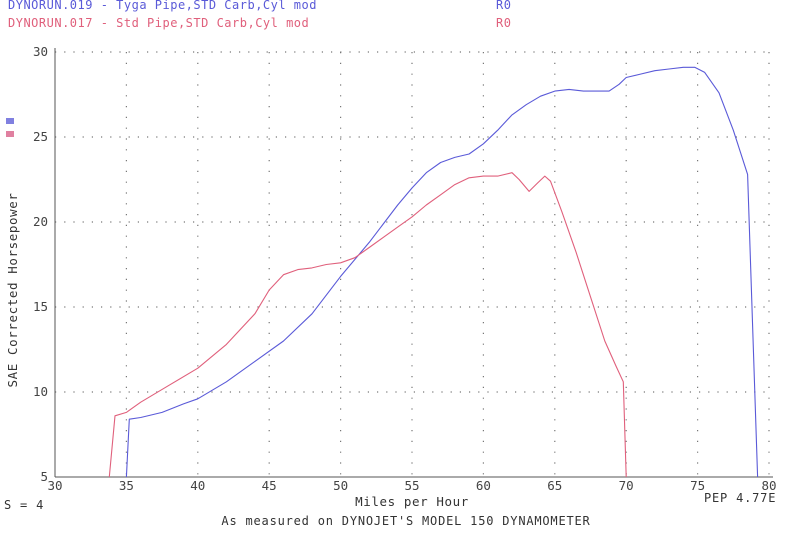 The width and height of the screenshot is (800, 539). What do you see at coordinates (40, 136) in the screenshot?
I see `y-tick-label: 25` at bounding box center [40, 136].